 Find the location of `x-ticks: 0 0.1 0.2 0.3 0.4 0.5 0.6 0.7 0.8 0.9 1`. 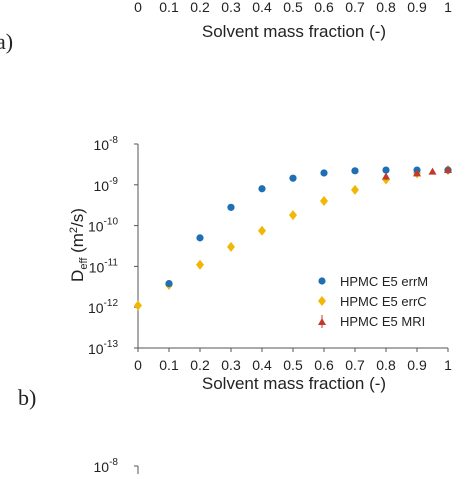

x-ticks: 0 0.1 0.2 0.3 0.4 0.5 0.6 0.7 0.8 0.9 1 is located at coordinates (293, 360).